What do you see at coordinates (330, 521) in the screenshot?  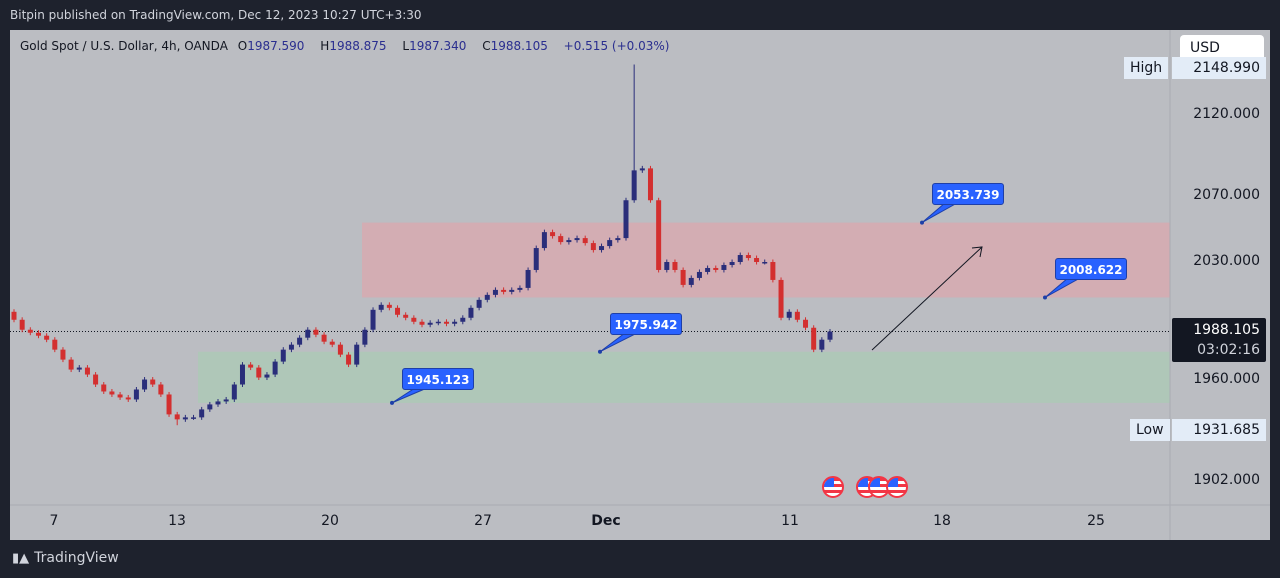 I see `time-label: 20` at bounding box center [330, 521].